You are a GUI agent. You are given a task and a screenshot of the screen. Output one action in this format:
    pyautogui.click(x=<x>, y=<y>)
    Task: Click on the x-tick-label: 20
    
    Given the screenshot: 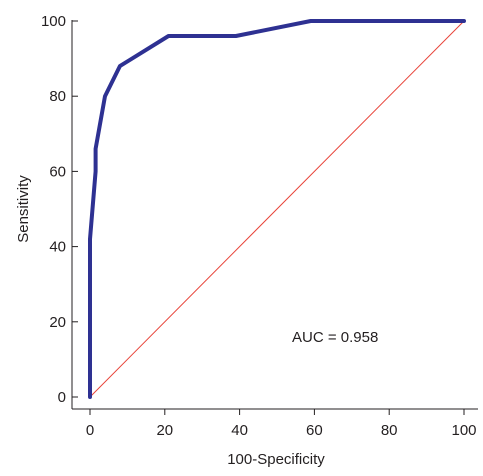 What is the action you would take?
    pyautogui.click(x=164, y=430)
    